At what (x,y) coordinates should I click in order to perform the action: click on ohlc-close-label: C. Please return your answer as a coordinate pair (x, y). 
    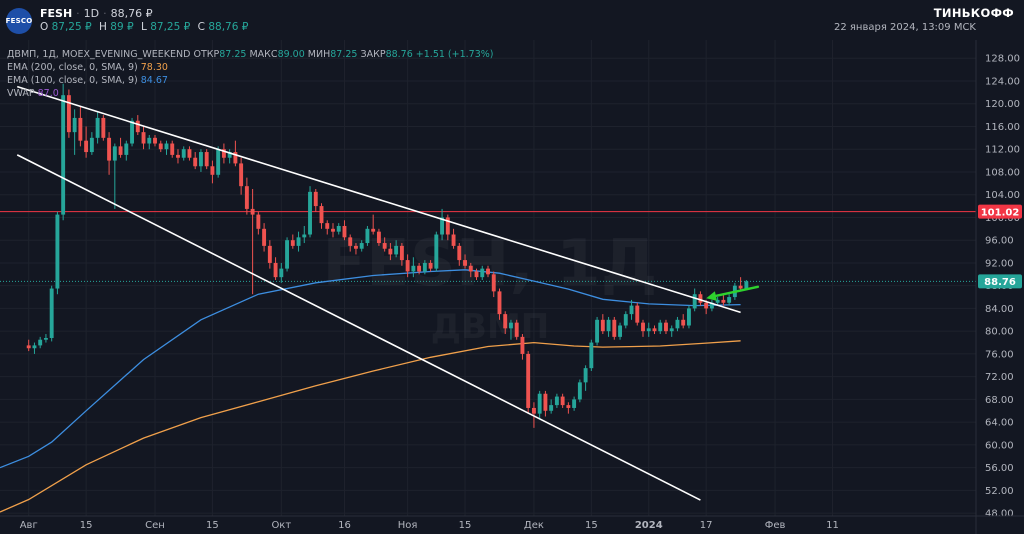
    Looking at the image, I should click on (201, 27).